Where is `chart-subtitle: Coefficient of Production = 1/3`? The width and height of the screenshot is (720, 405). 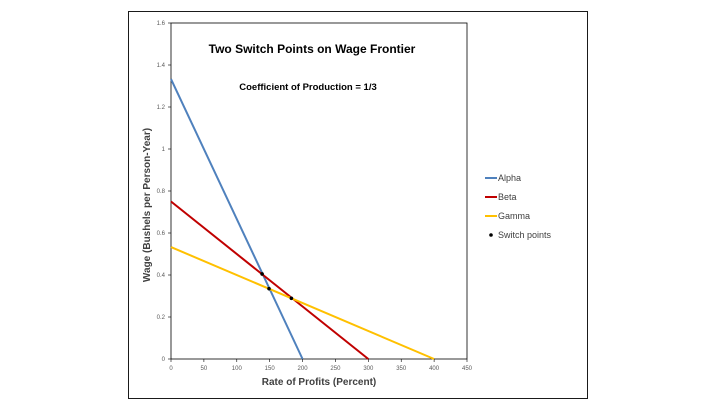
chart-subtitle: Coefficient of Production = 1/3 is located at coordinates (308, 87).